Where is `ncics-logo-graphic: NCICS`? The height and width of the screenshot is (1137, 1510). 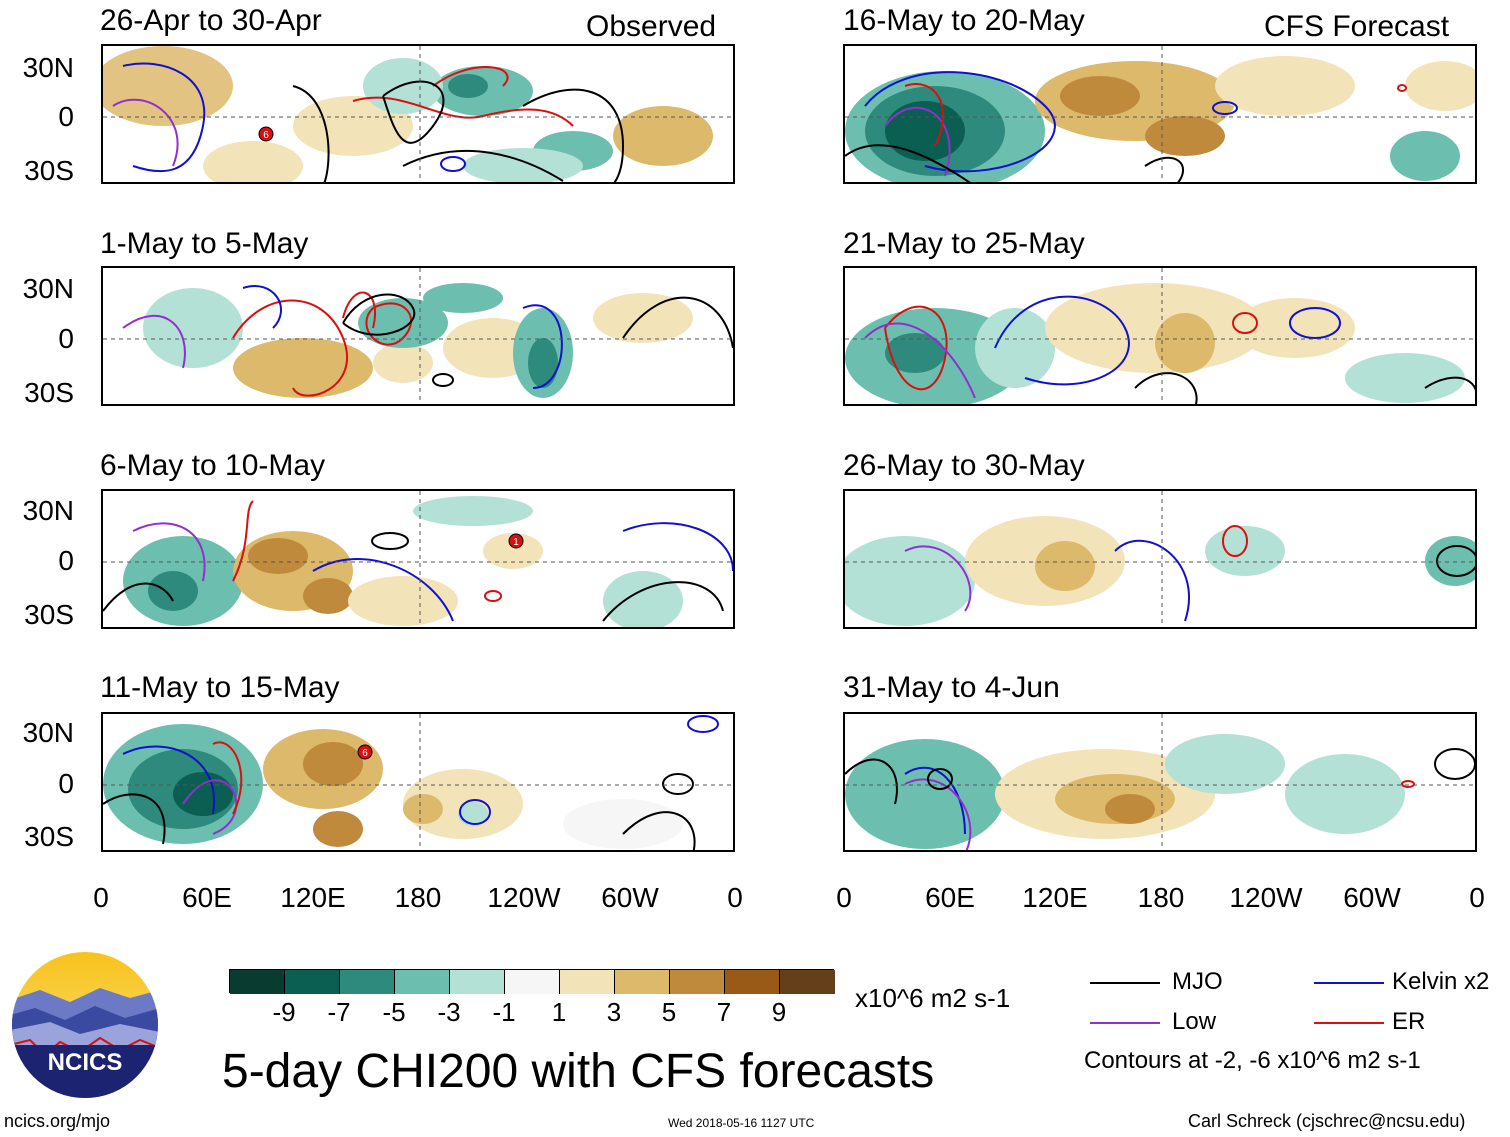
ncics-logo-graphic: NCICS is located at coordinates (85, 1025).